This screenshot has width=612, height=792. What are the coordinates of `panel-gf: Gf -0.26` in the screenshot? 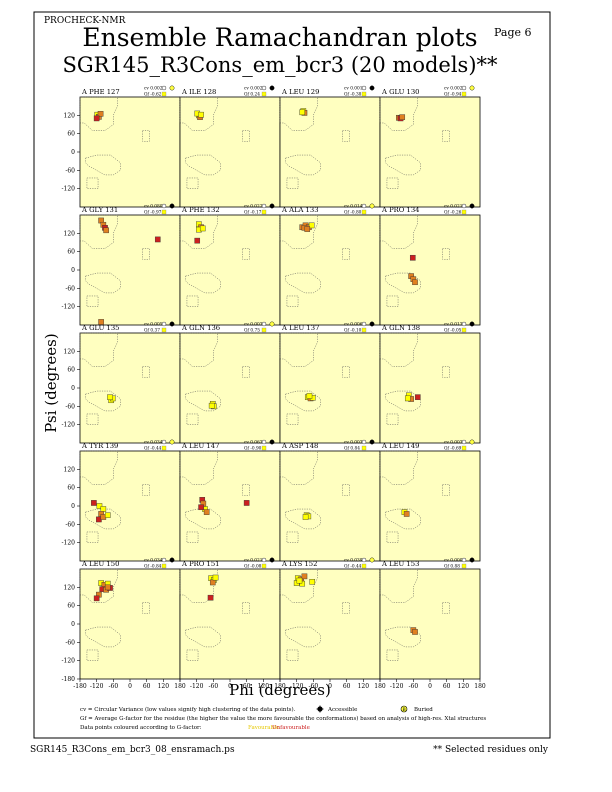 It's located at (453, 213).